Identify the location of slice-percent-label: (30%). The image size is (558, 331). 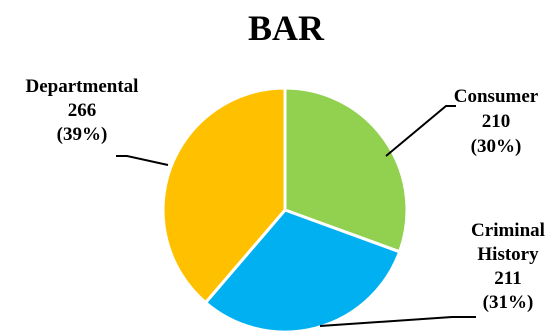
(496, 146).